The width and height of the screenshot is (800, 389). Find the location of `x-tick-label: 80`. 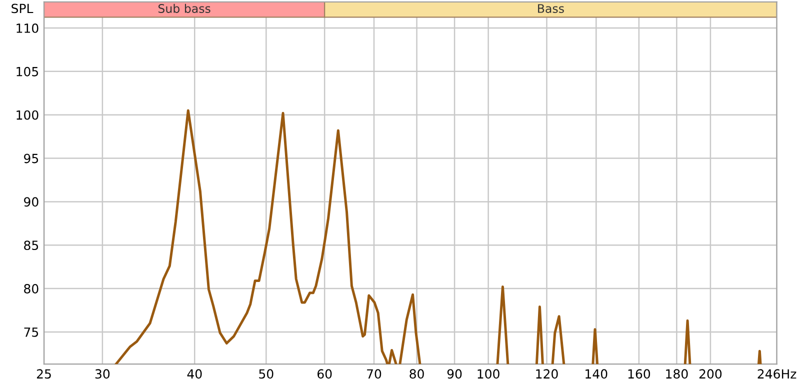

x-tick-label: 80 is located at coordinates (417, 374).